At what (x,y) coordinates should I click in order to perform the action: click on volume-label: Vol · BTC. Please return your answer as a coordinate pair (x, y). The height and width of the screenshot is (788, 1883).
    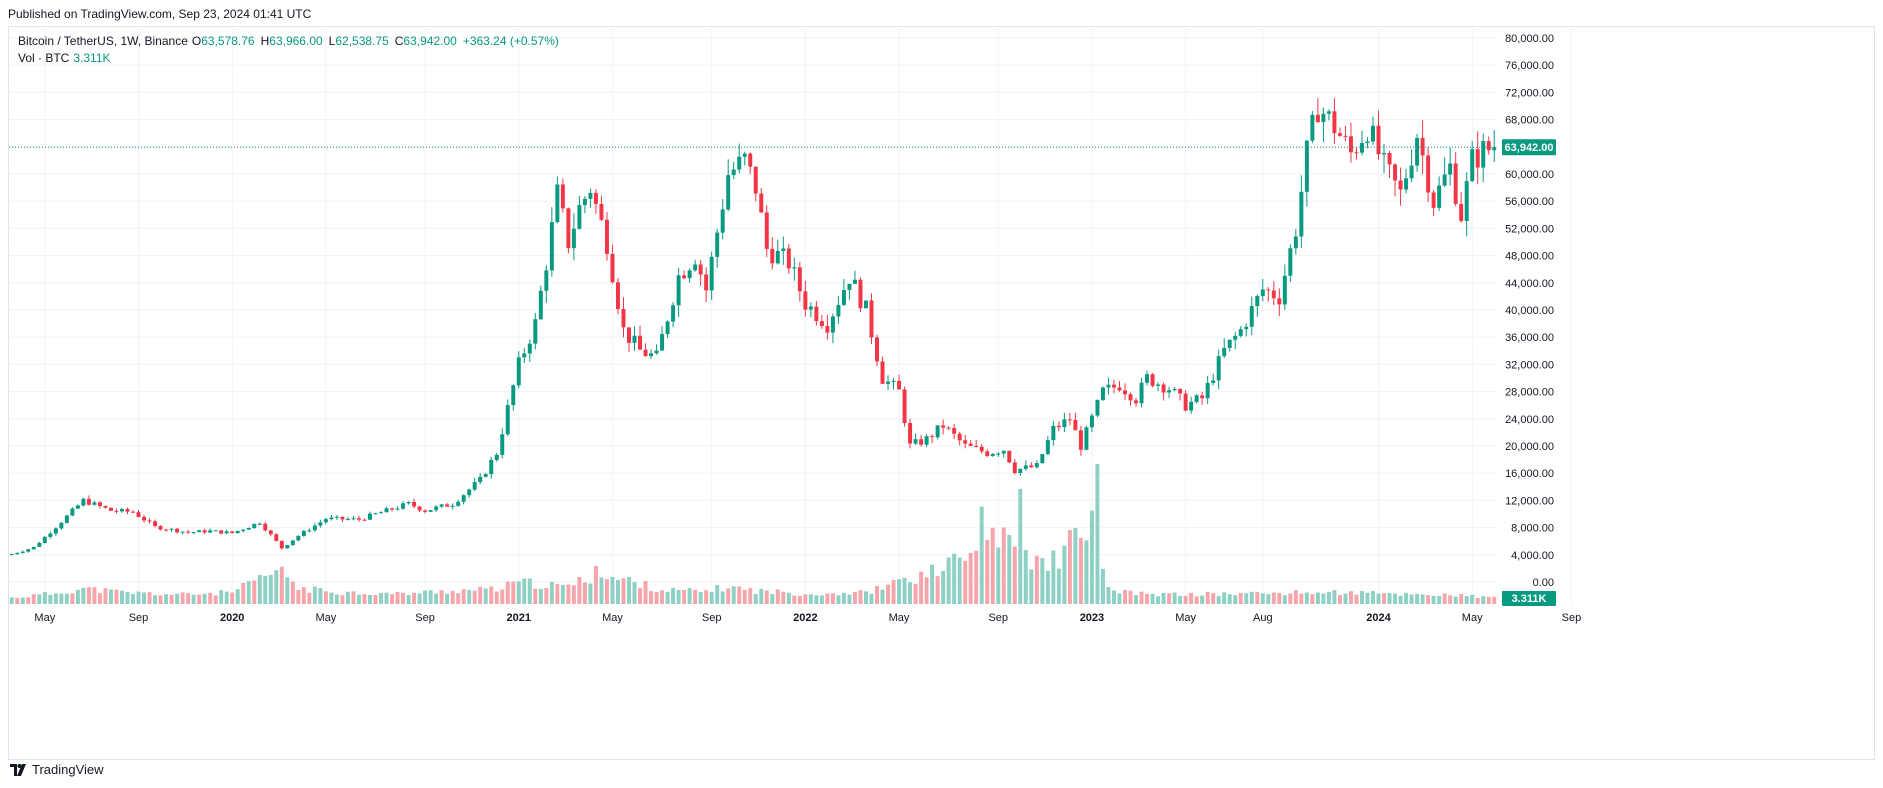
    Looking at the image, I should click on (44, 58).